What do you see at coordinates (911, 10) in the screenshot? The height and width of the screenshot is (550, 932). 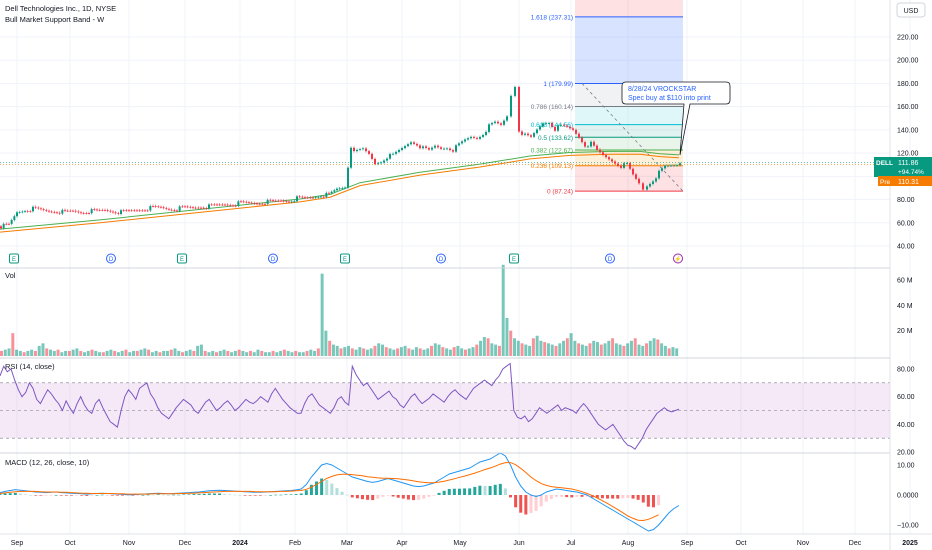 I see `currency-button` at bounding box center [911, 10].